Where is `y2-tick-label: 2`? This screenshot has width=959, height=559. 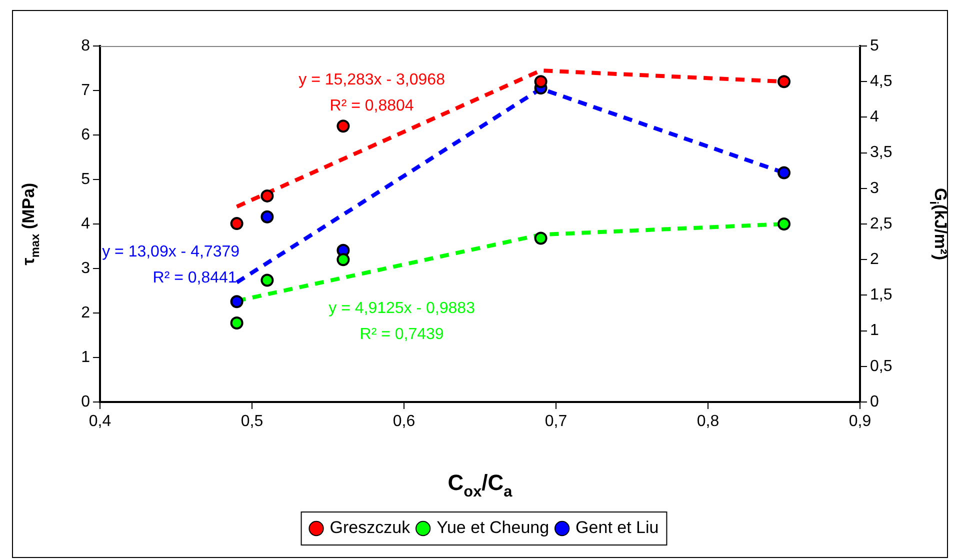
y2-tick-label: 2 is located at coordinates (874, 259).